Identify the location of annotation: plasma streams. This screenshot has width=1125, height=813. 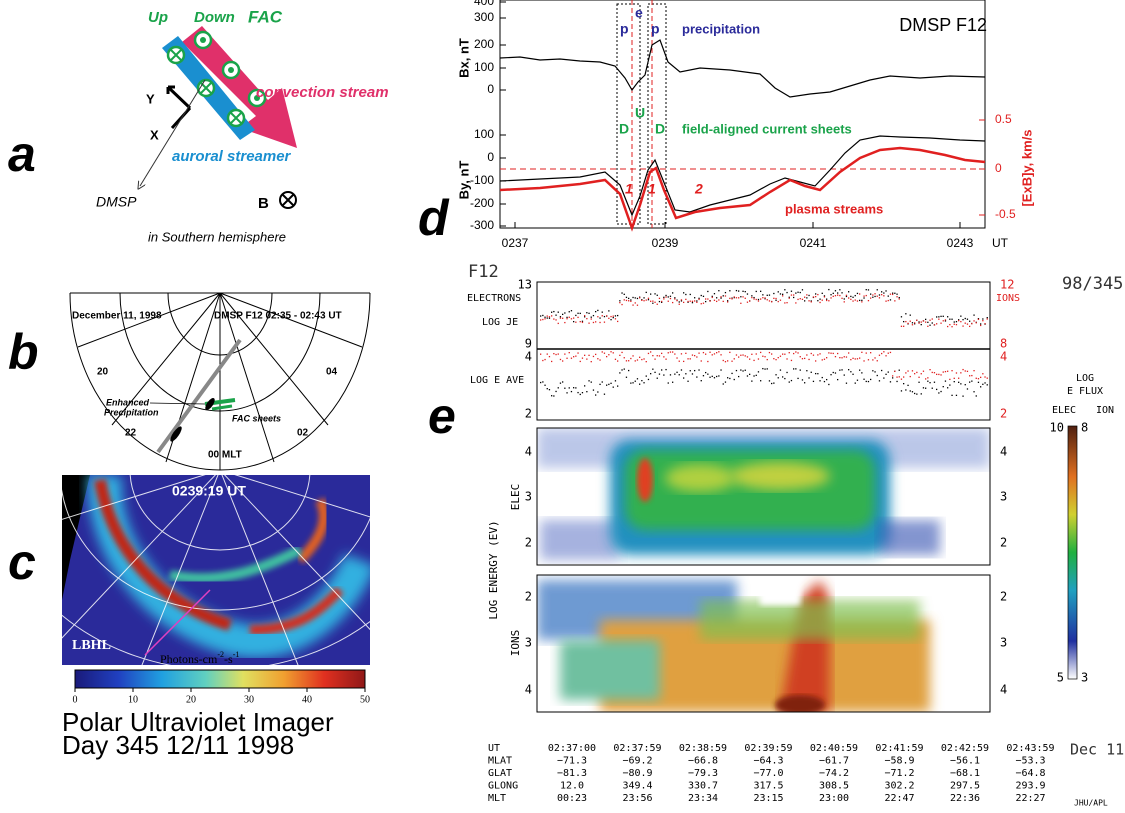
(834, 208).